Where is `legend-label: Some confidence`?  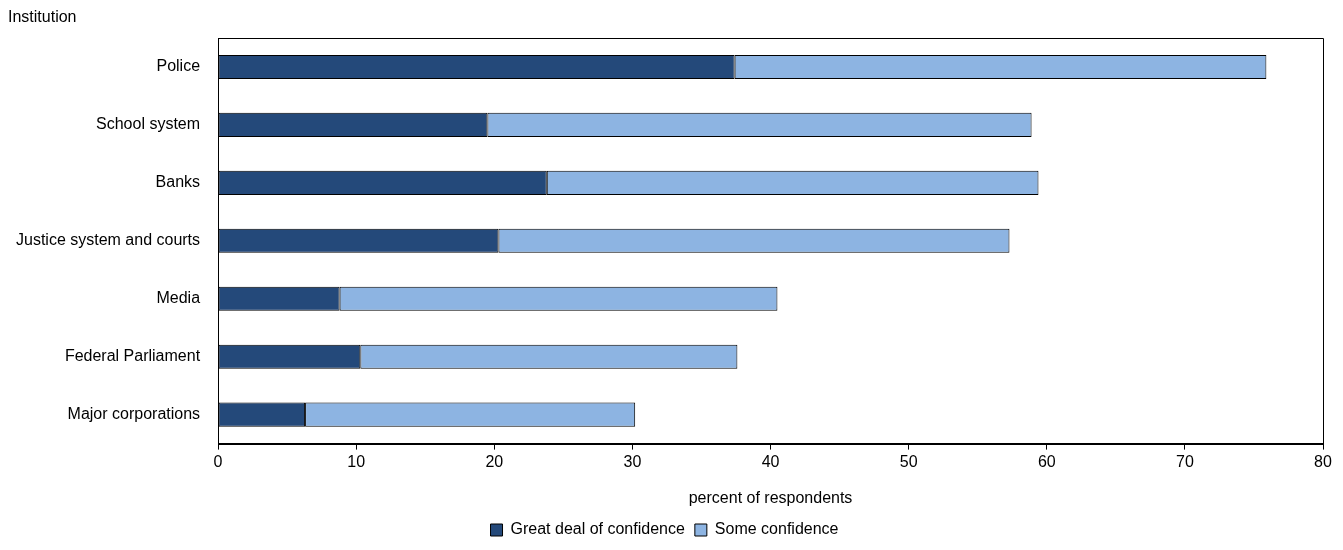 legend-label: Some confidence is located at coordinates (776, 529).